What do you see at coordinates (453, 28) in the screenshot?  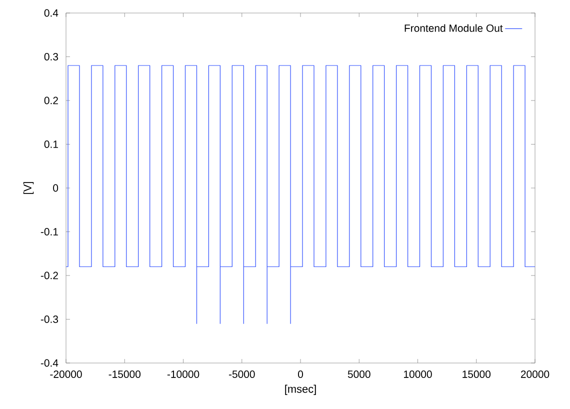 I see `legend-label: Frontend Module Out` at bounding box center [453, 28].